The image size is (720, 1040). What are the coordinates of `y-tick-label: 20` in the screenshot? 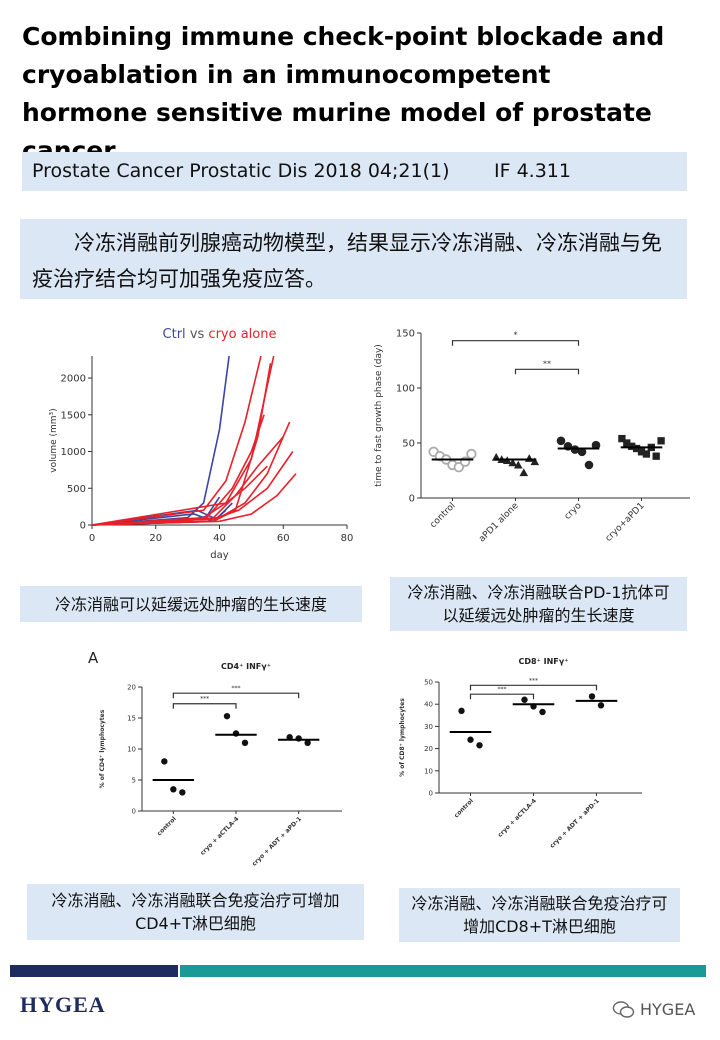 It's located at (428, 749).